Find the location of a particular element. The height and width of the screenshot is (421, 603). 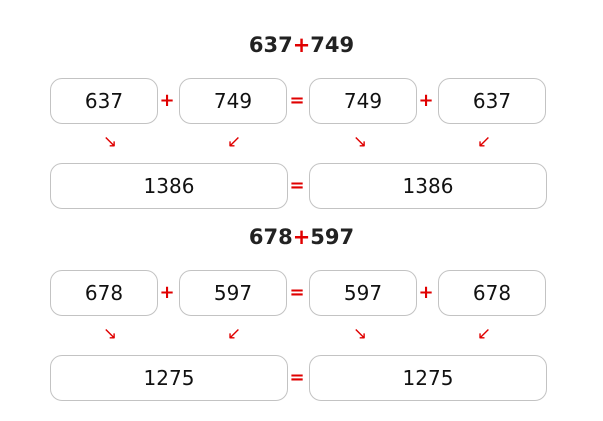

left-addend-a-box: 678 is located at coordinates (104, 293).